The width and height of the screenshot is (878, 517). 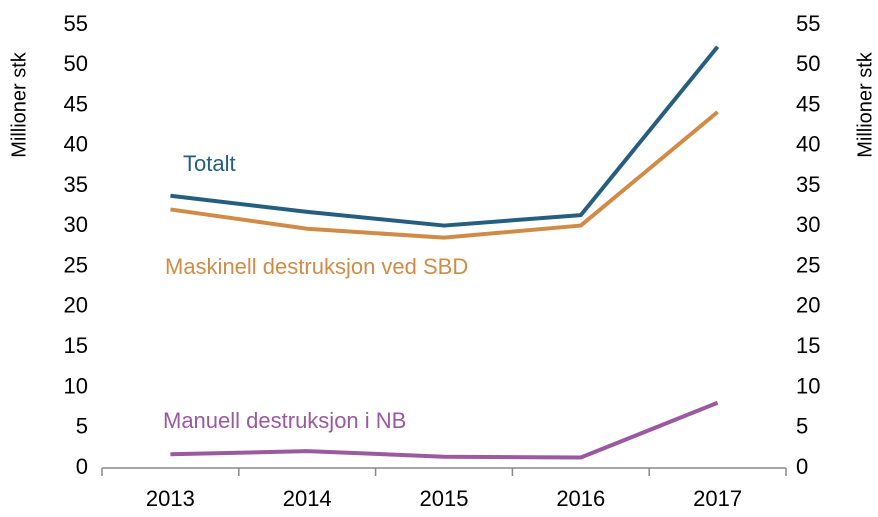 What do you see at coordinates (808, 144) in the screenshot?
I see `y2-tick-label: 40` at bounding box center [808, 144].